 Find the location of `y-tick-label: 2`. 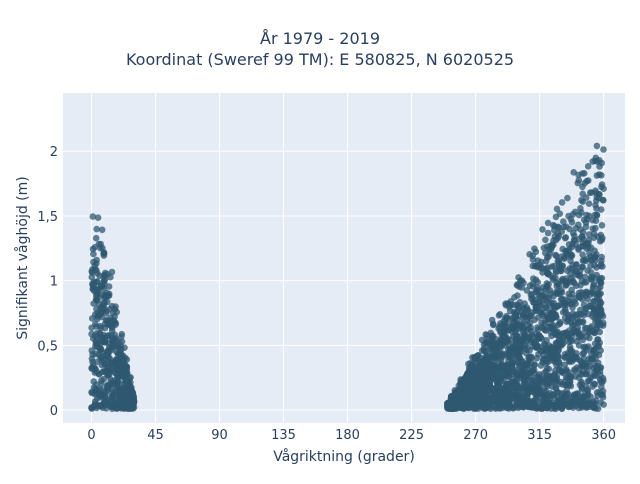

y-tick-label: 2 is located at coordinates (54, 152).